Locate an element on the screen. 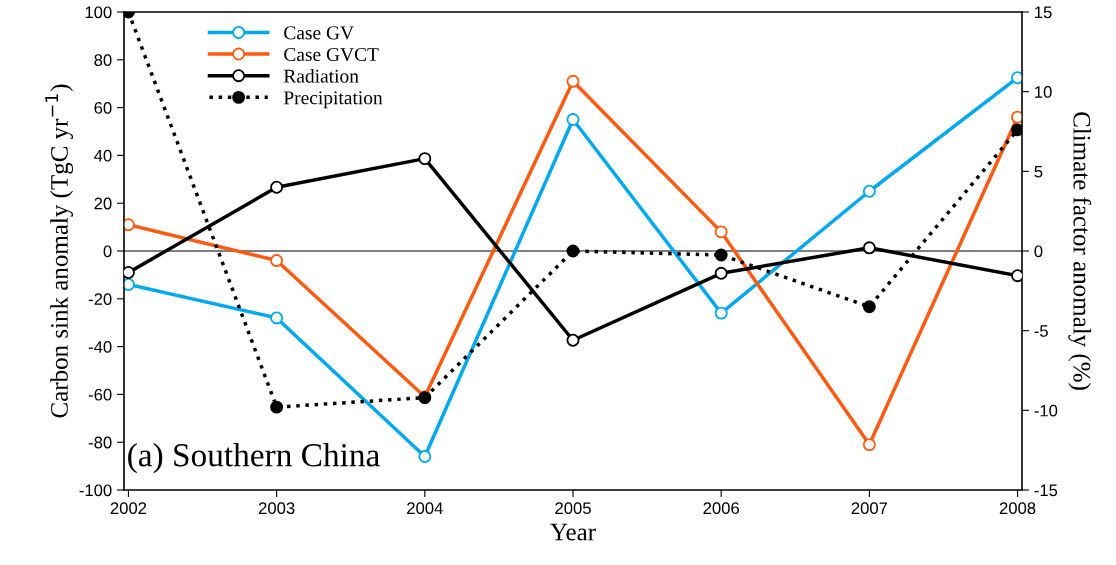 This screenshot has width=1116, height=565. y-tick-label: -80 is located at coordinates (100, 442).